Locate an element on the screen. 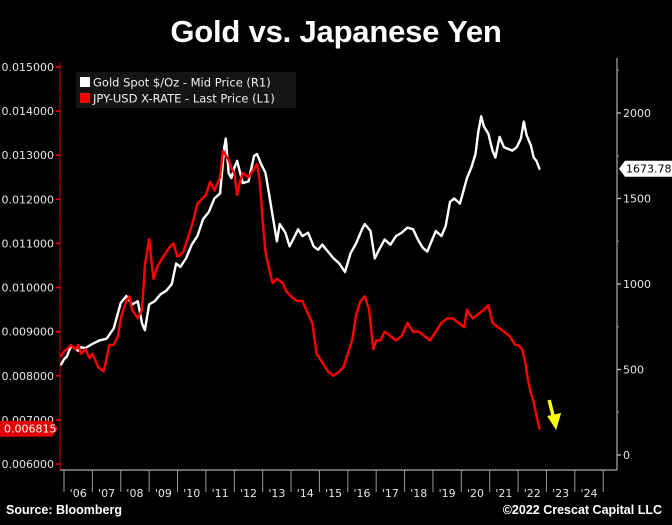  right-tick-label: 2000 is located at coordinates (637, 113).